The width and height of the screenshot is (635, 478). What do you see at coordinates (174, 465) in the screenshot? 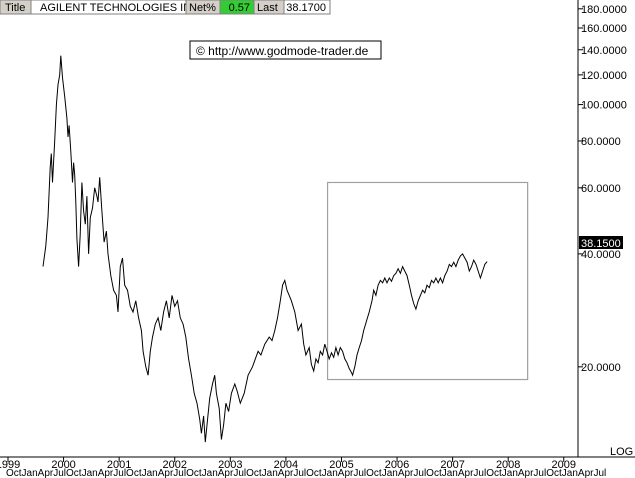
I see `x-tick-label: 2002` at bounding box center [174, 465].